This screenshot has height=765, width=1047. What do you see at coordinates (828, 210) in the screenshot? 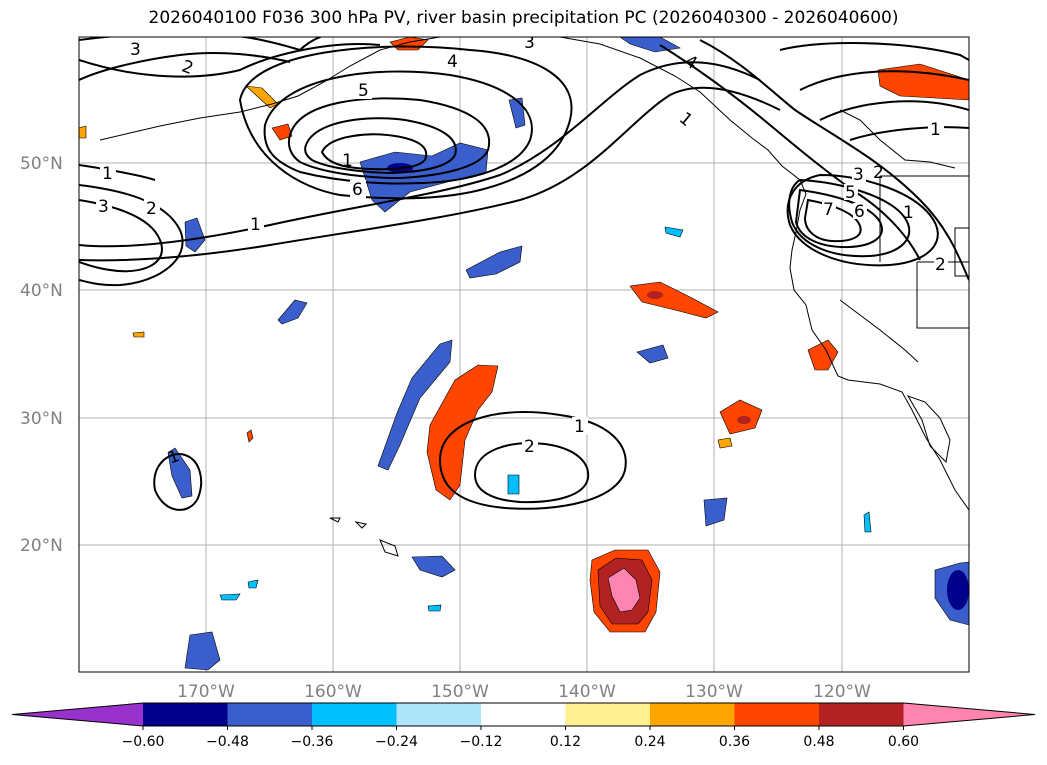
I see `contour-label: 7` at bounding box center [828, 210].